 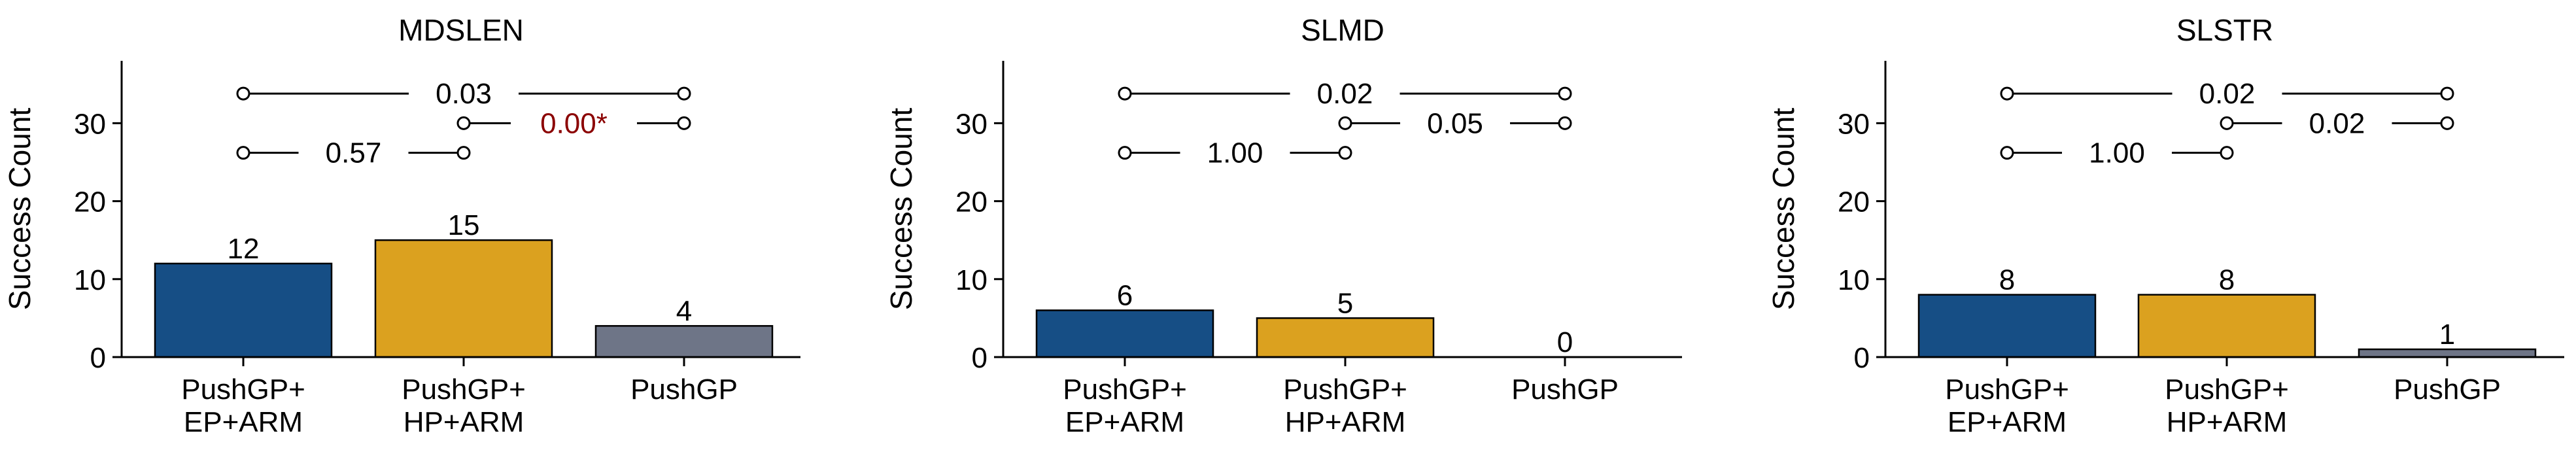 I want to click on comparison-bracket: 0.03, so click(x=464, y=94).